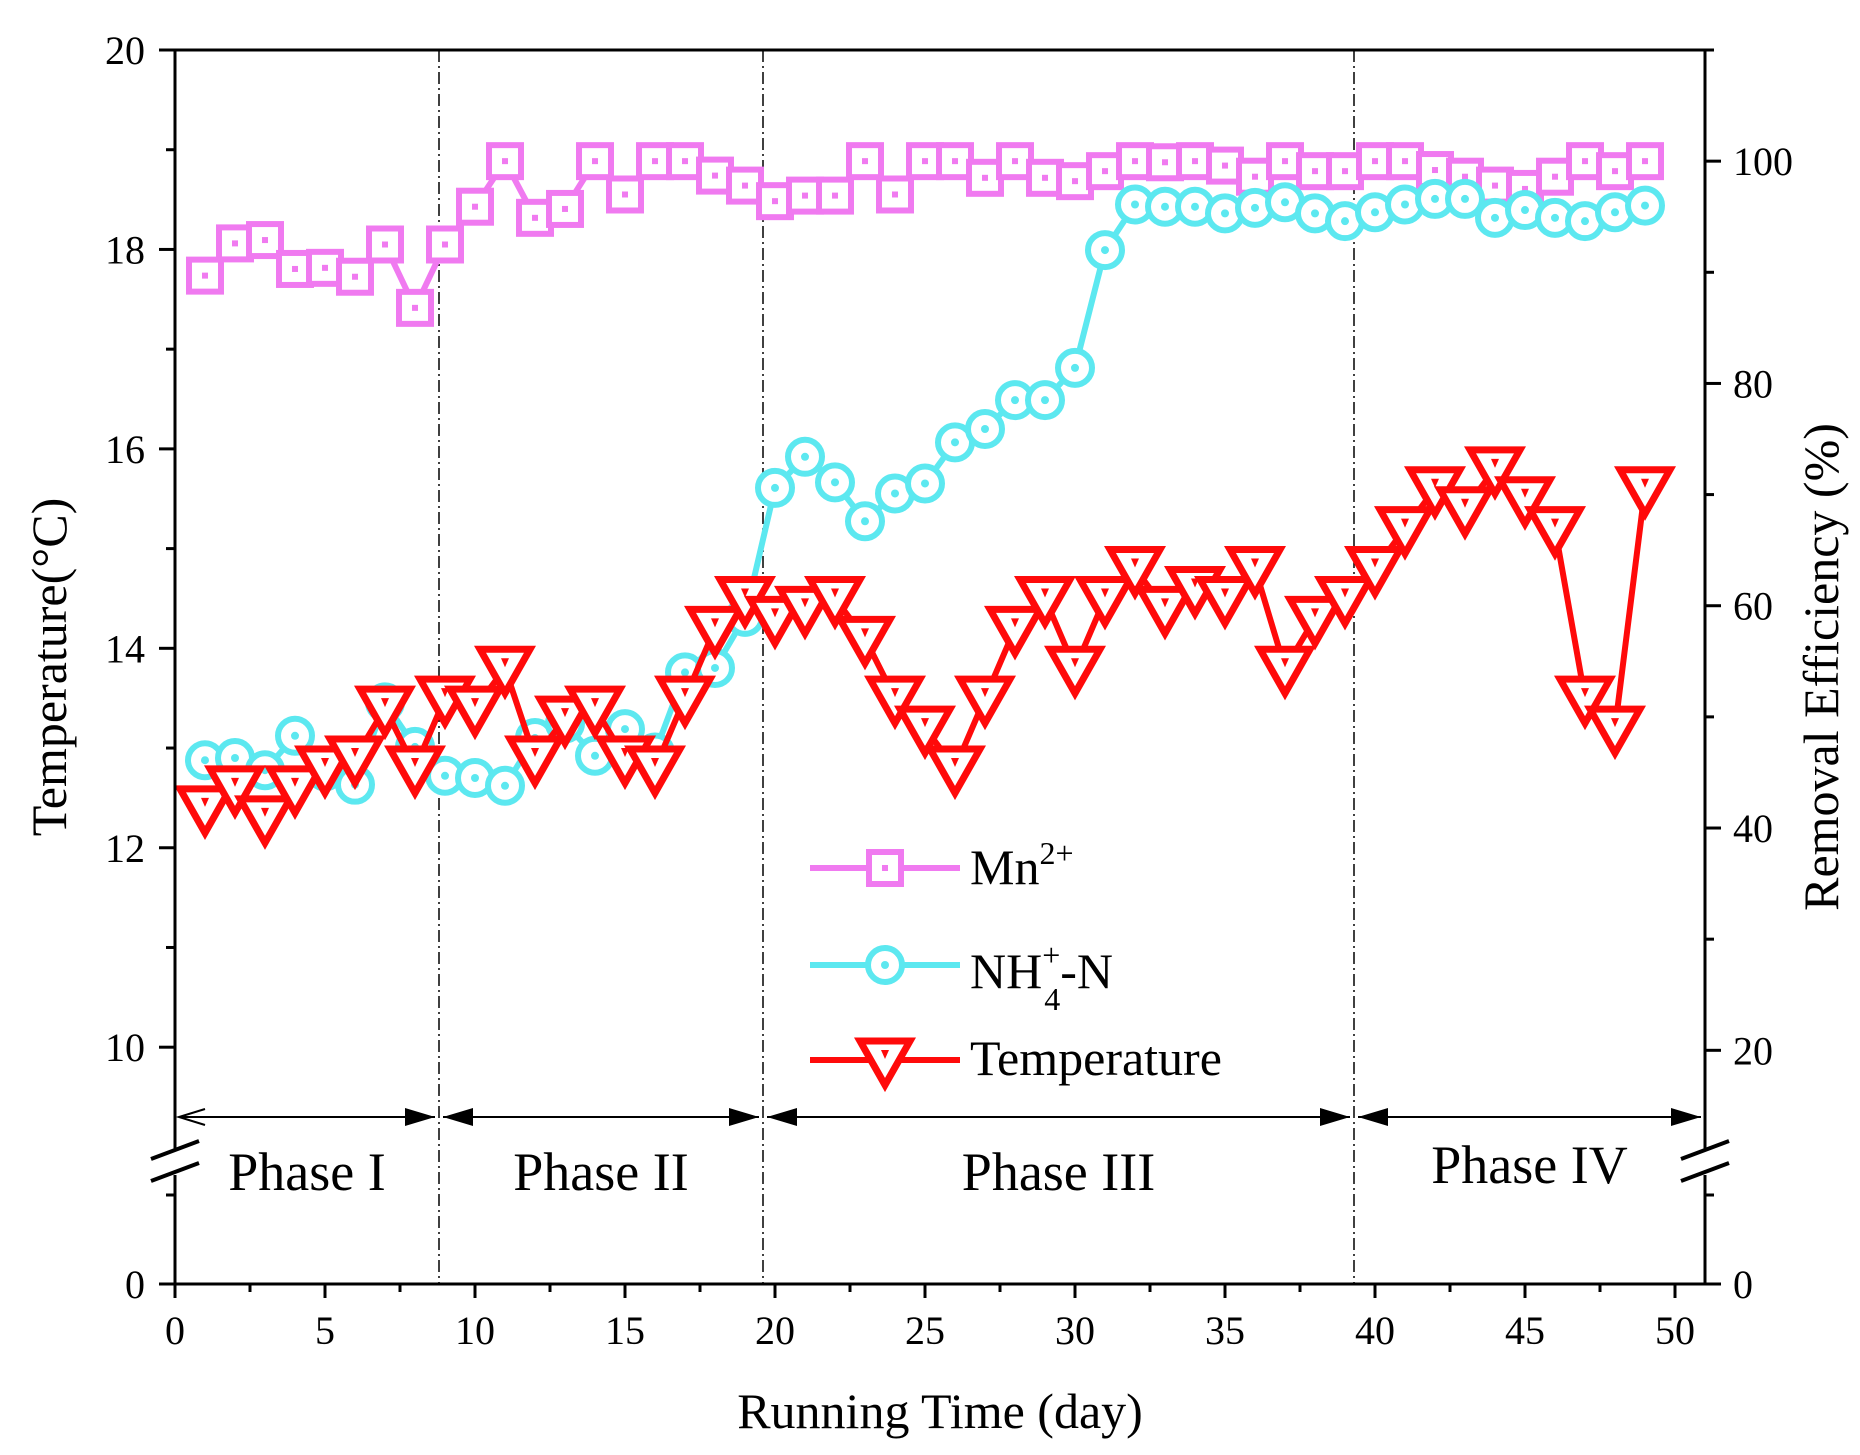 The height and width of the screenshot is (1455, 1860). What do you see at coordinates (625, 1330) in the screenshot?
I see `x-tick-label: 15` at bounding box center [625, 1330].